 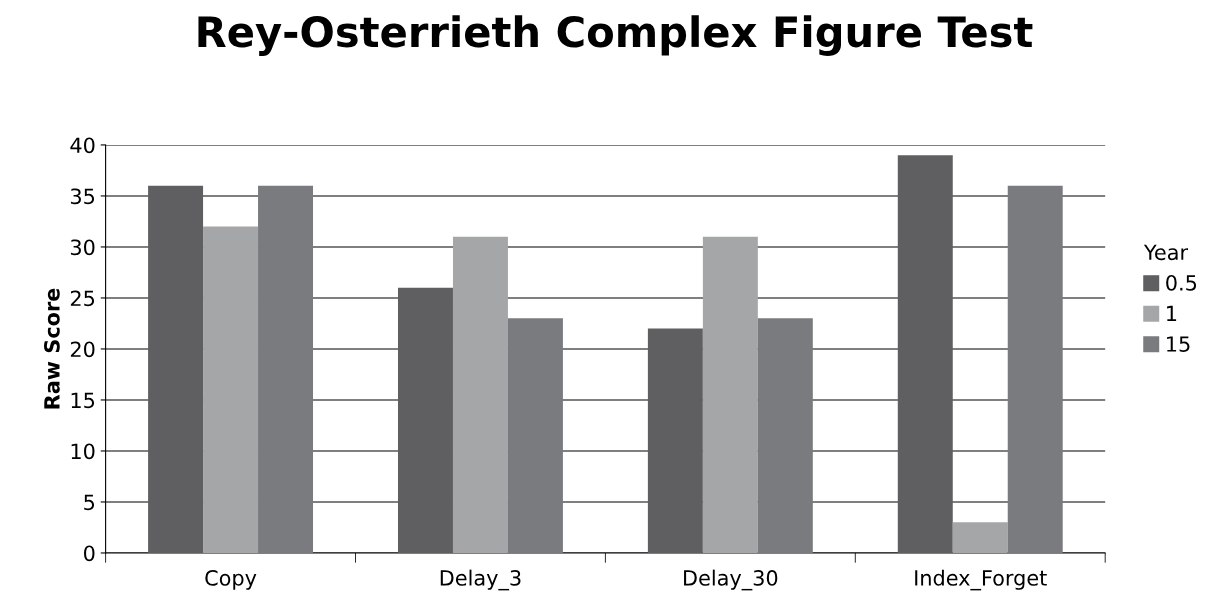 I want to click on legend-label: 0.5, so click(x=1181, y=282).